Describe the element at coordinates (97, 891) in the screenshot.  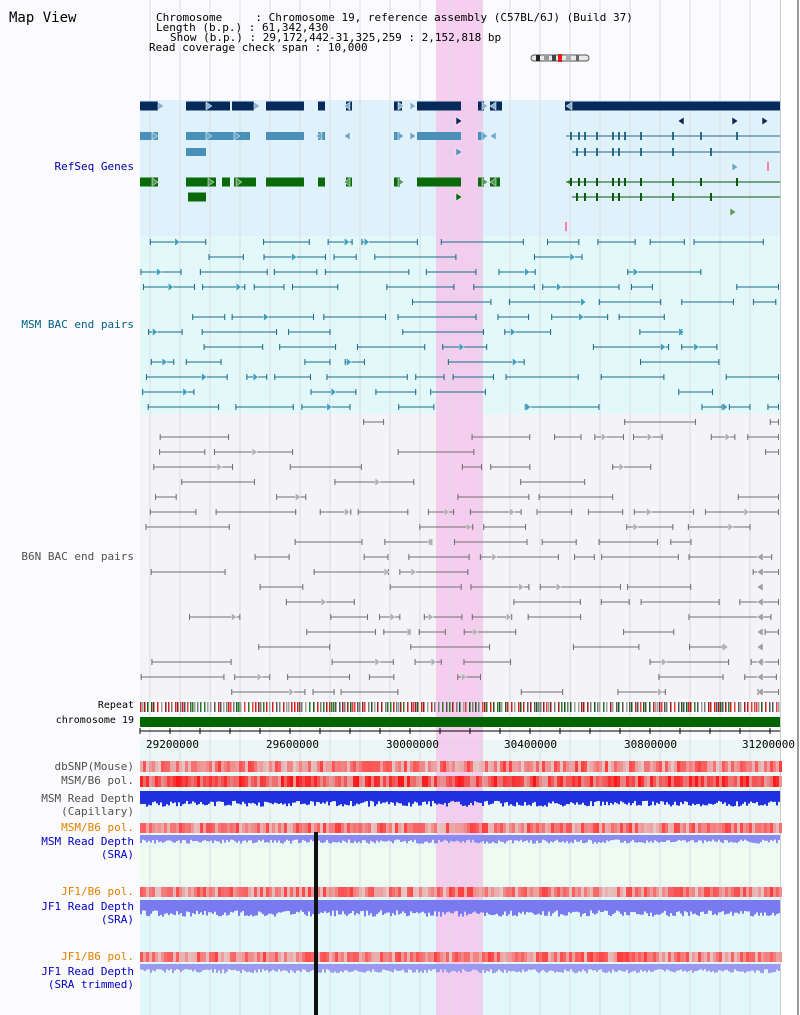
I see `track-label-jf1-pol: JF1/B6 pol.` at that location.